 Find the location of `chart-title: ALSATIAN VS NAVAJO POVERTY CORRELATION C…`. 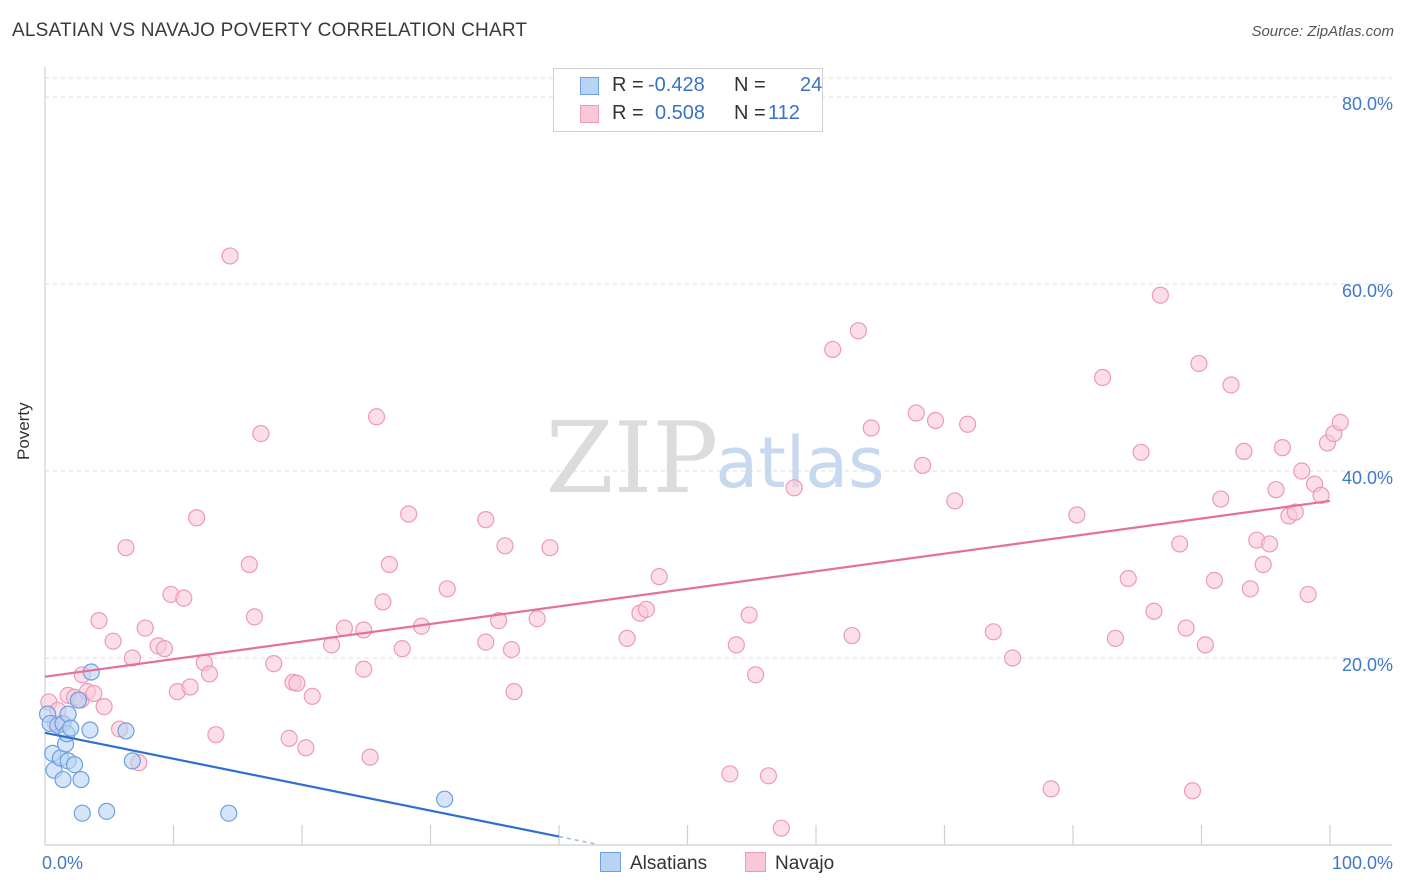

chart-title: ALSATIAN VS NAVAJO POVERTY CORRELATION C… is located at coordinates (270, 30).